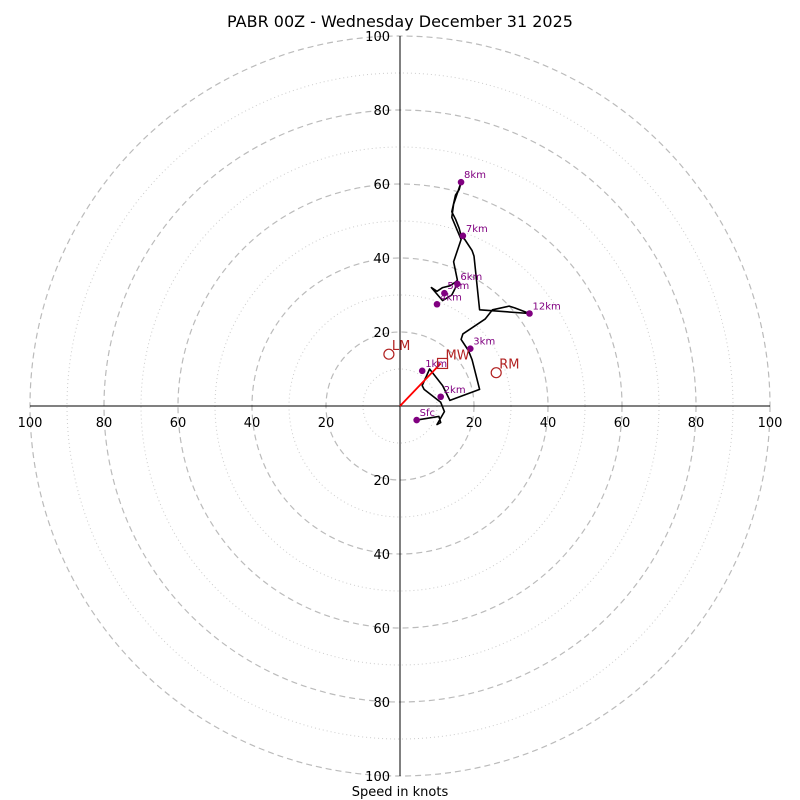 This screenshot has height=800, width=800. Describe the element at coordinates (455, 390) in the screenshot. I see `height-label: 2km` at that location.